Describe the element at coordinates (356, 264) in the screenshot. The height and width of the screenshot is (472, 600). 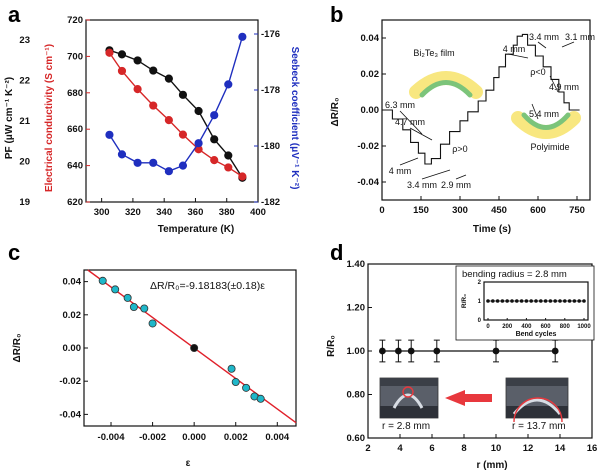
I see `d-y-tick-label: 1.40` at that location.